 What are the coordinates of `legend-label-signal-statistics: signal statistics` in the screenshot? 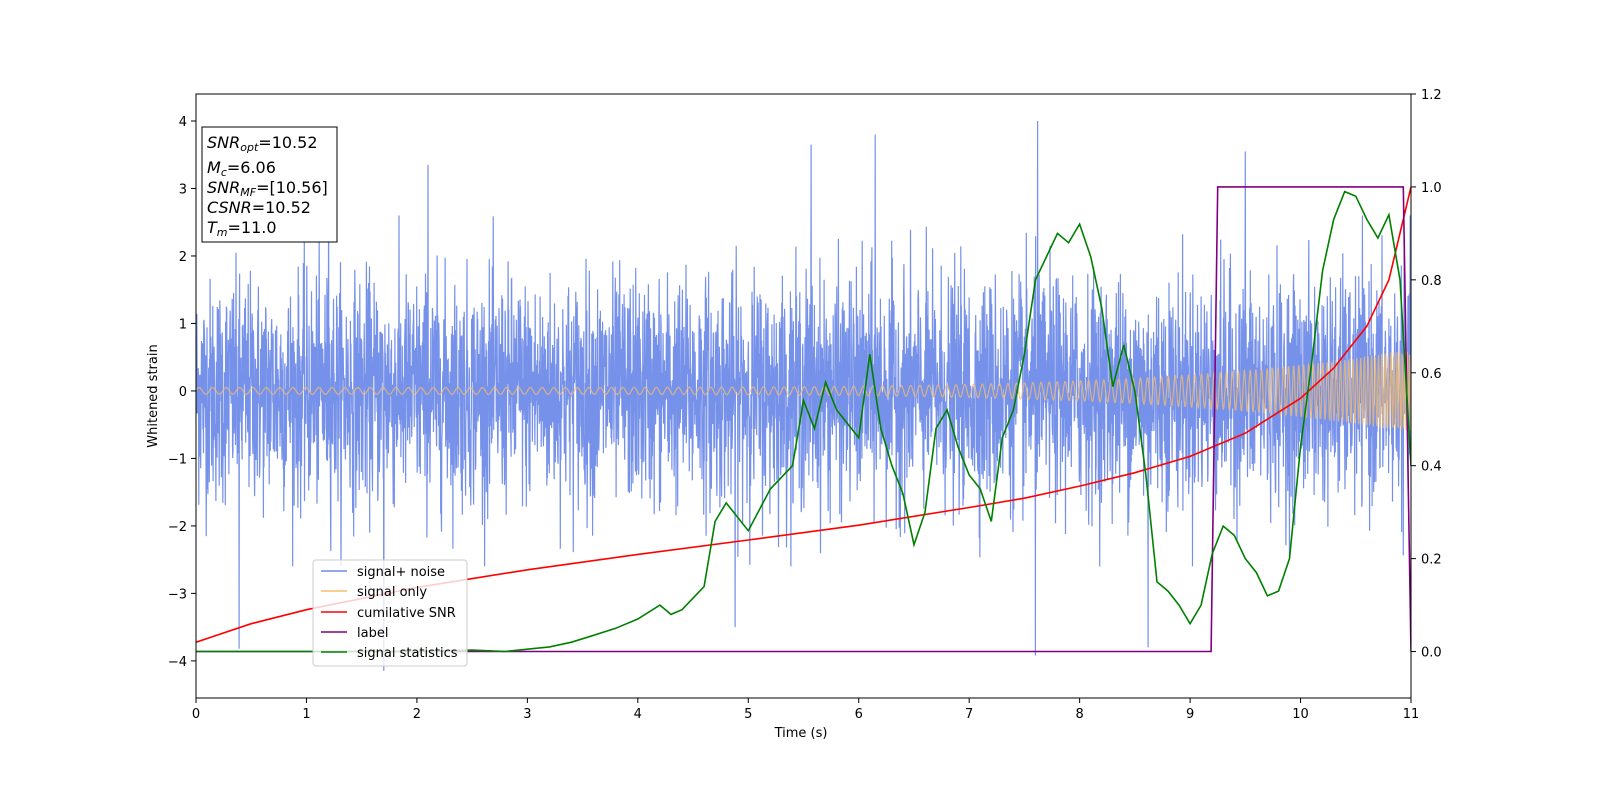 It's located at (407, 653).